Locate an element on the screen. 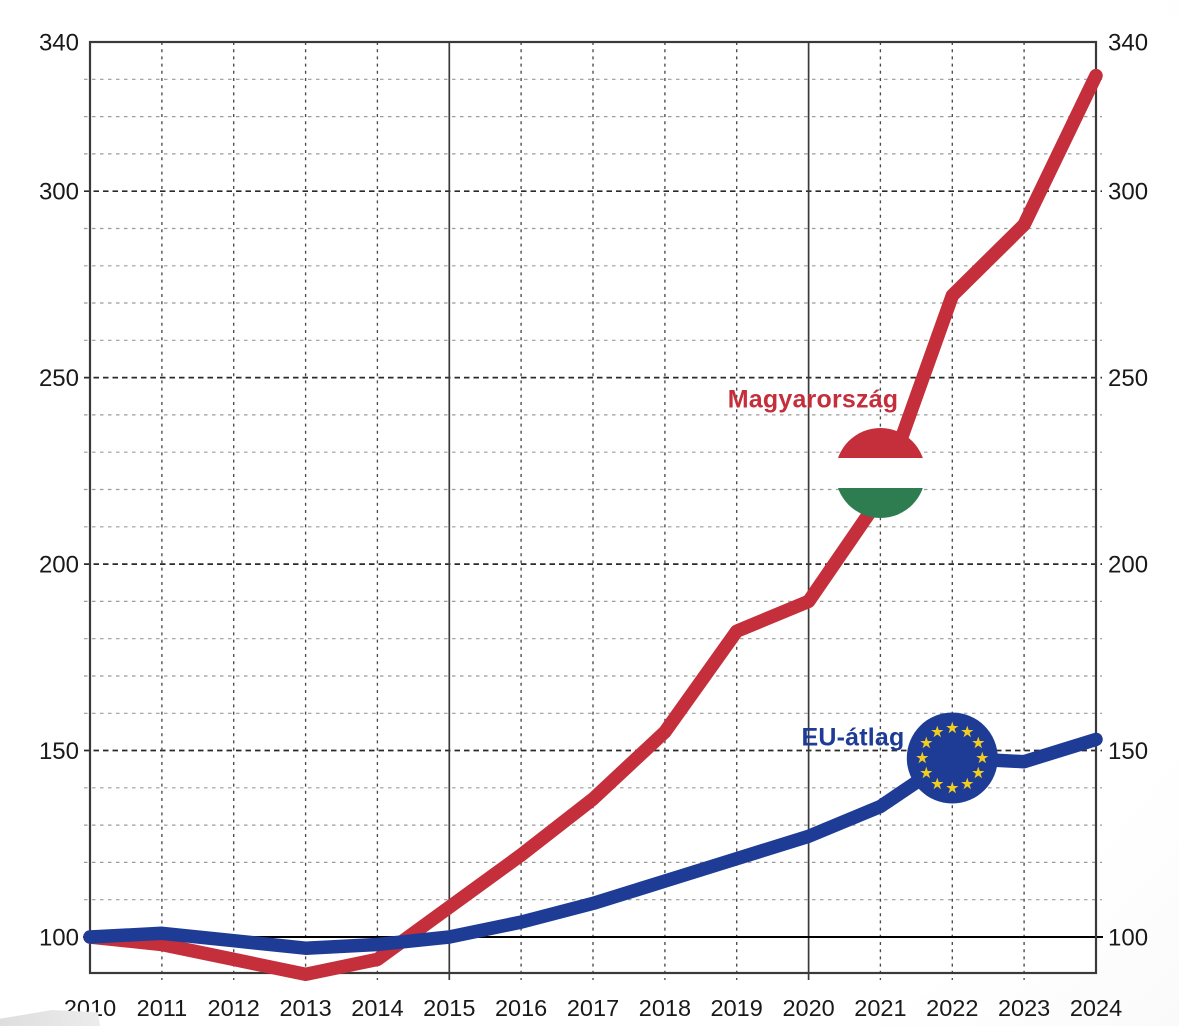  y-axis-label-left: 150 is located at coordinates (59, 751).